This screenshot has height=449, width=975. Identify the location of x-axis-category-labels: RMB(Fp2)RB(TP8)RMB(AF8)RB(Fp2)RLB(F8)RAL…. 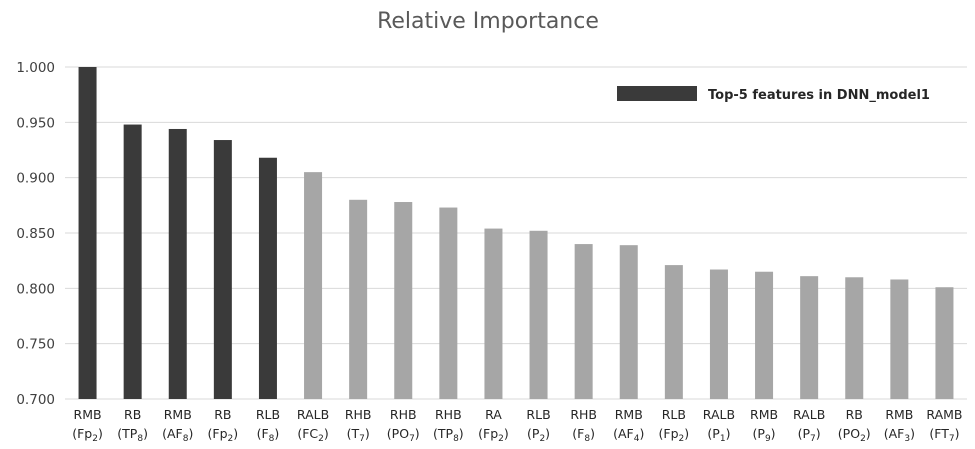
(517, 425).